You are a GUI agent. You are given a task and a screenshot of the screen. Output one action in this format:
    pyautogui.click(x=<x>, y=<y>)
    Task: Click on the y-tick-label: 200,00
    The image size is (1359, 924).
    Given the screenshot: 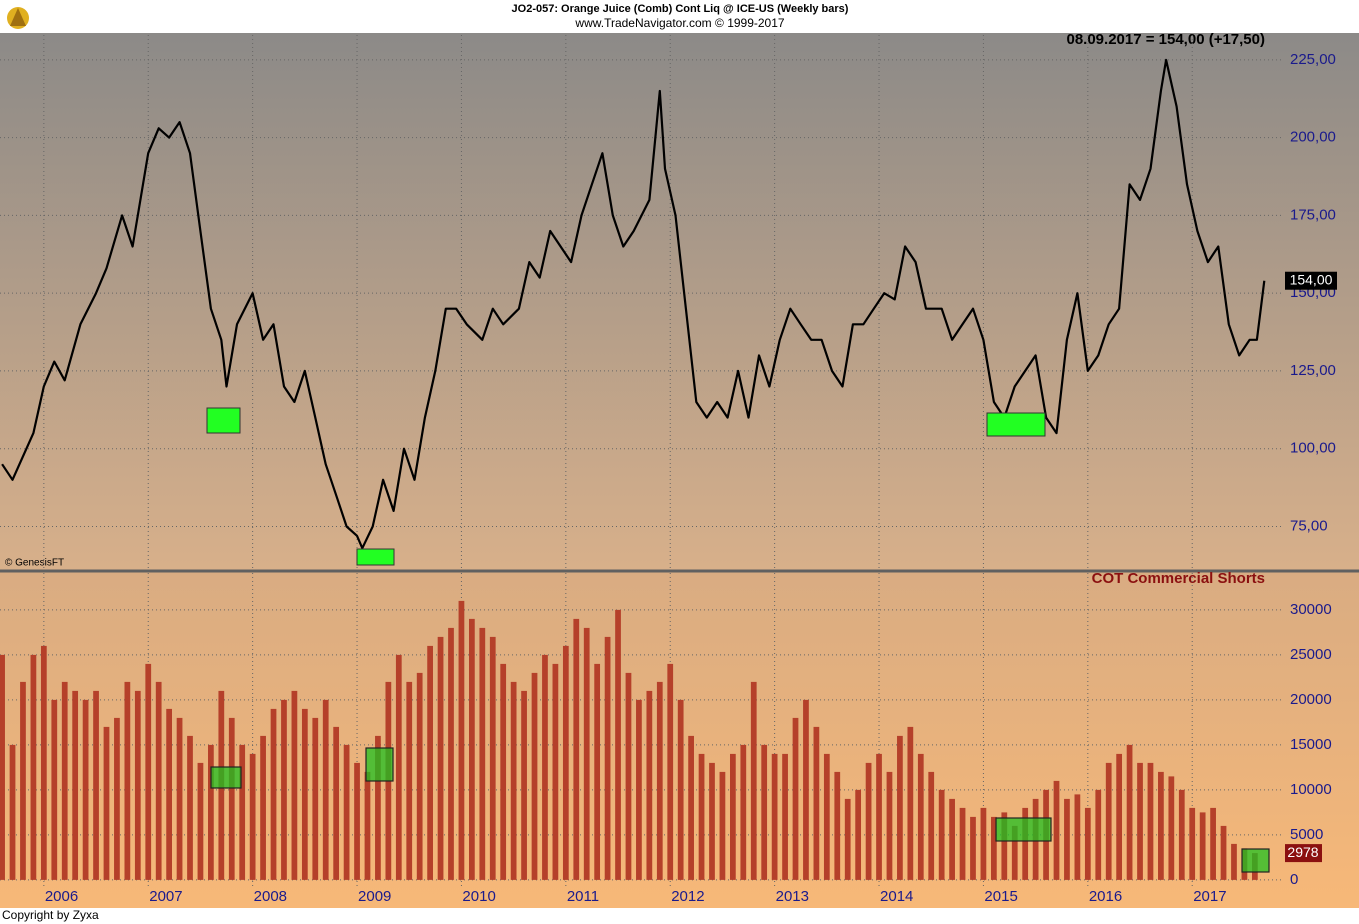 What is the action you would take?
    pyautogui.click(x=1313, y=137)
    